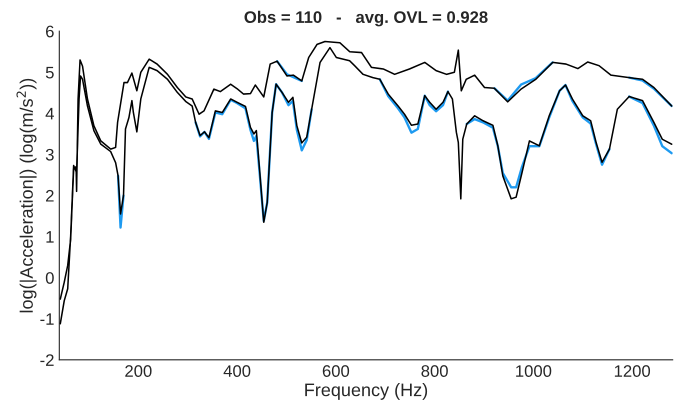  I want to click on x-tick-label: 200, so click(138, 371).